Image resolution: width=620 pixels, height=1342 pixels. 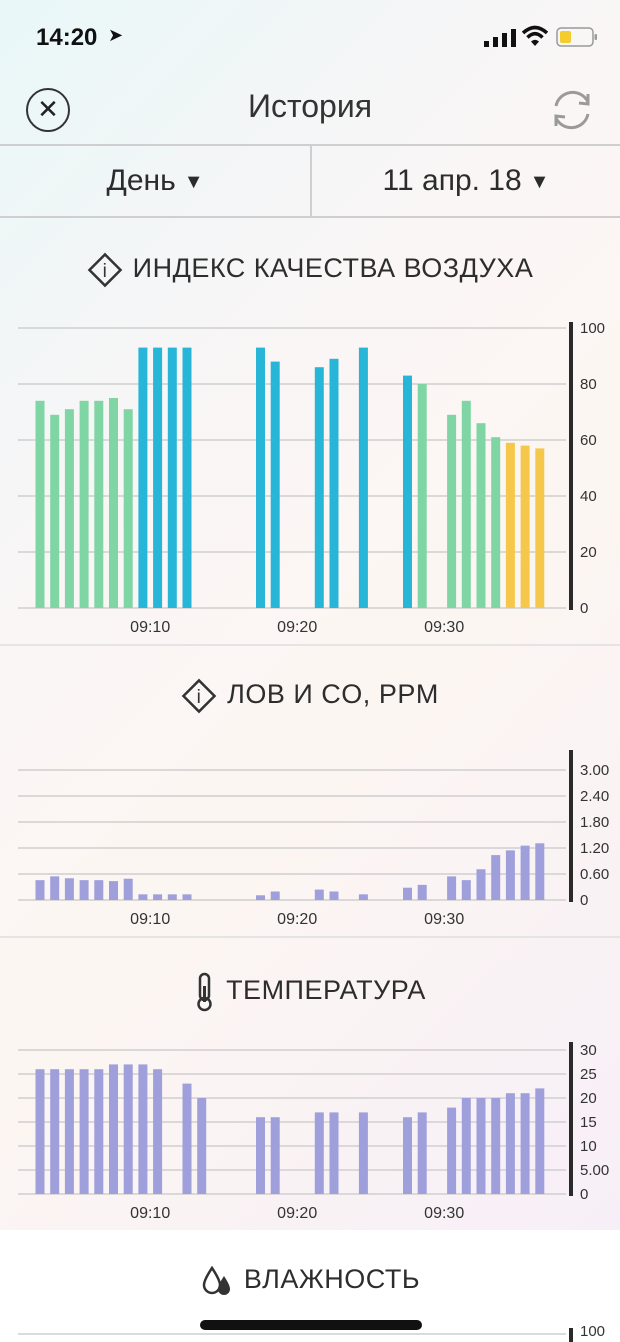 I want to click on thermometer-icon, so click(x=204, y=992).